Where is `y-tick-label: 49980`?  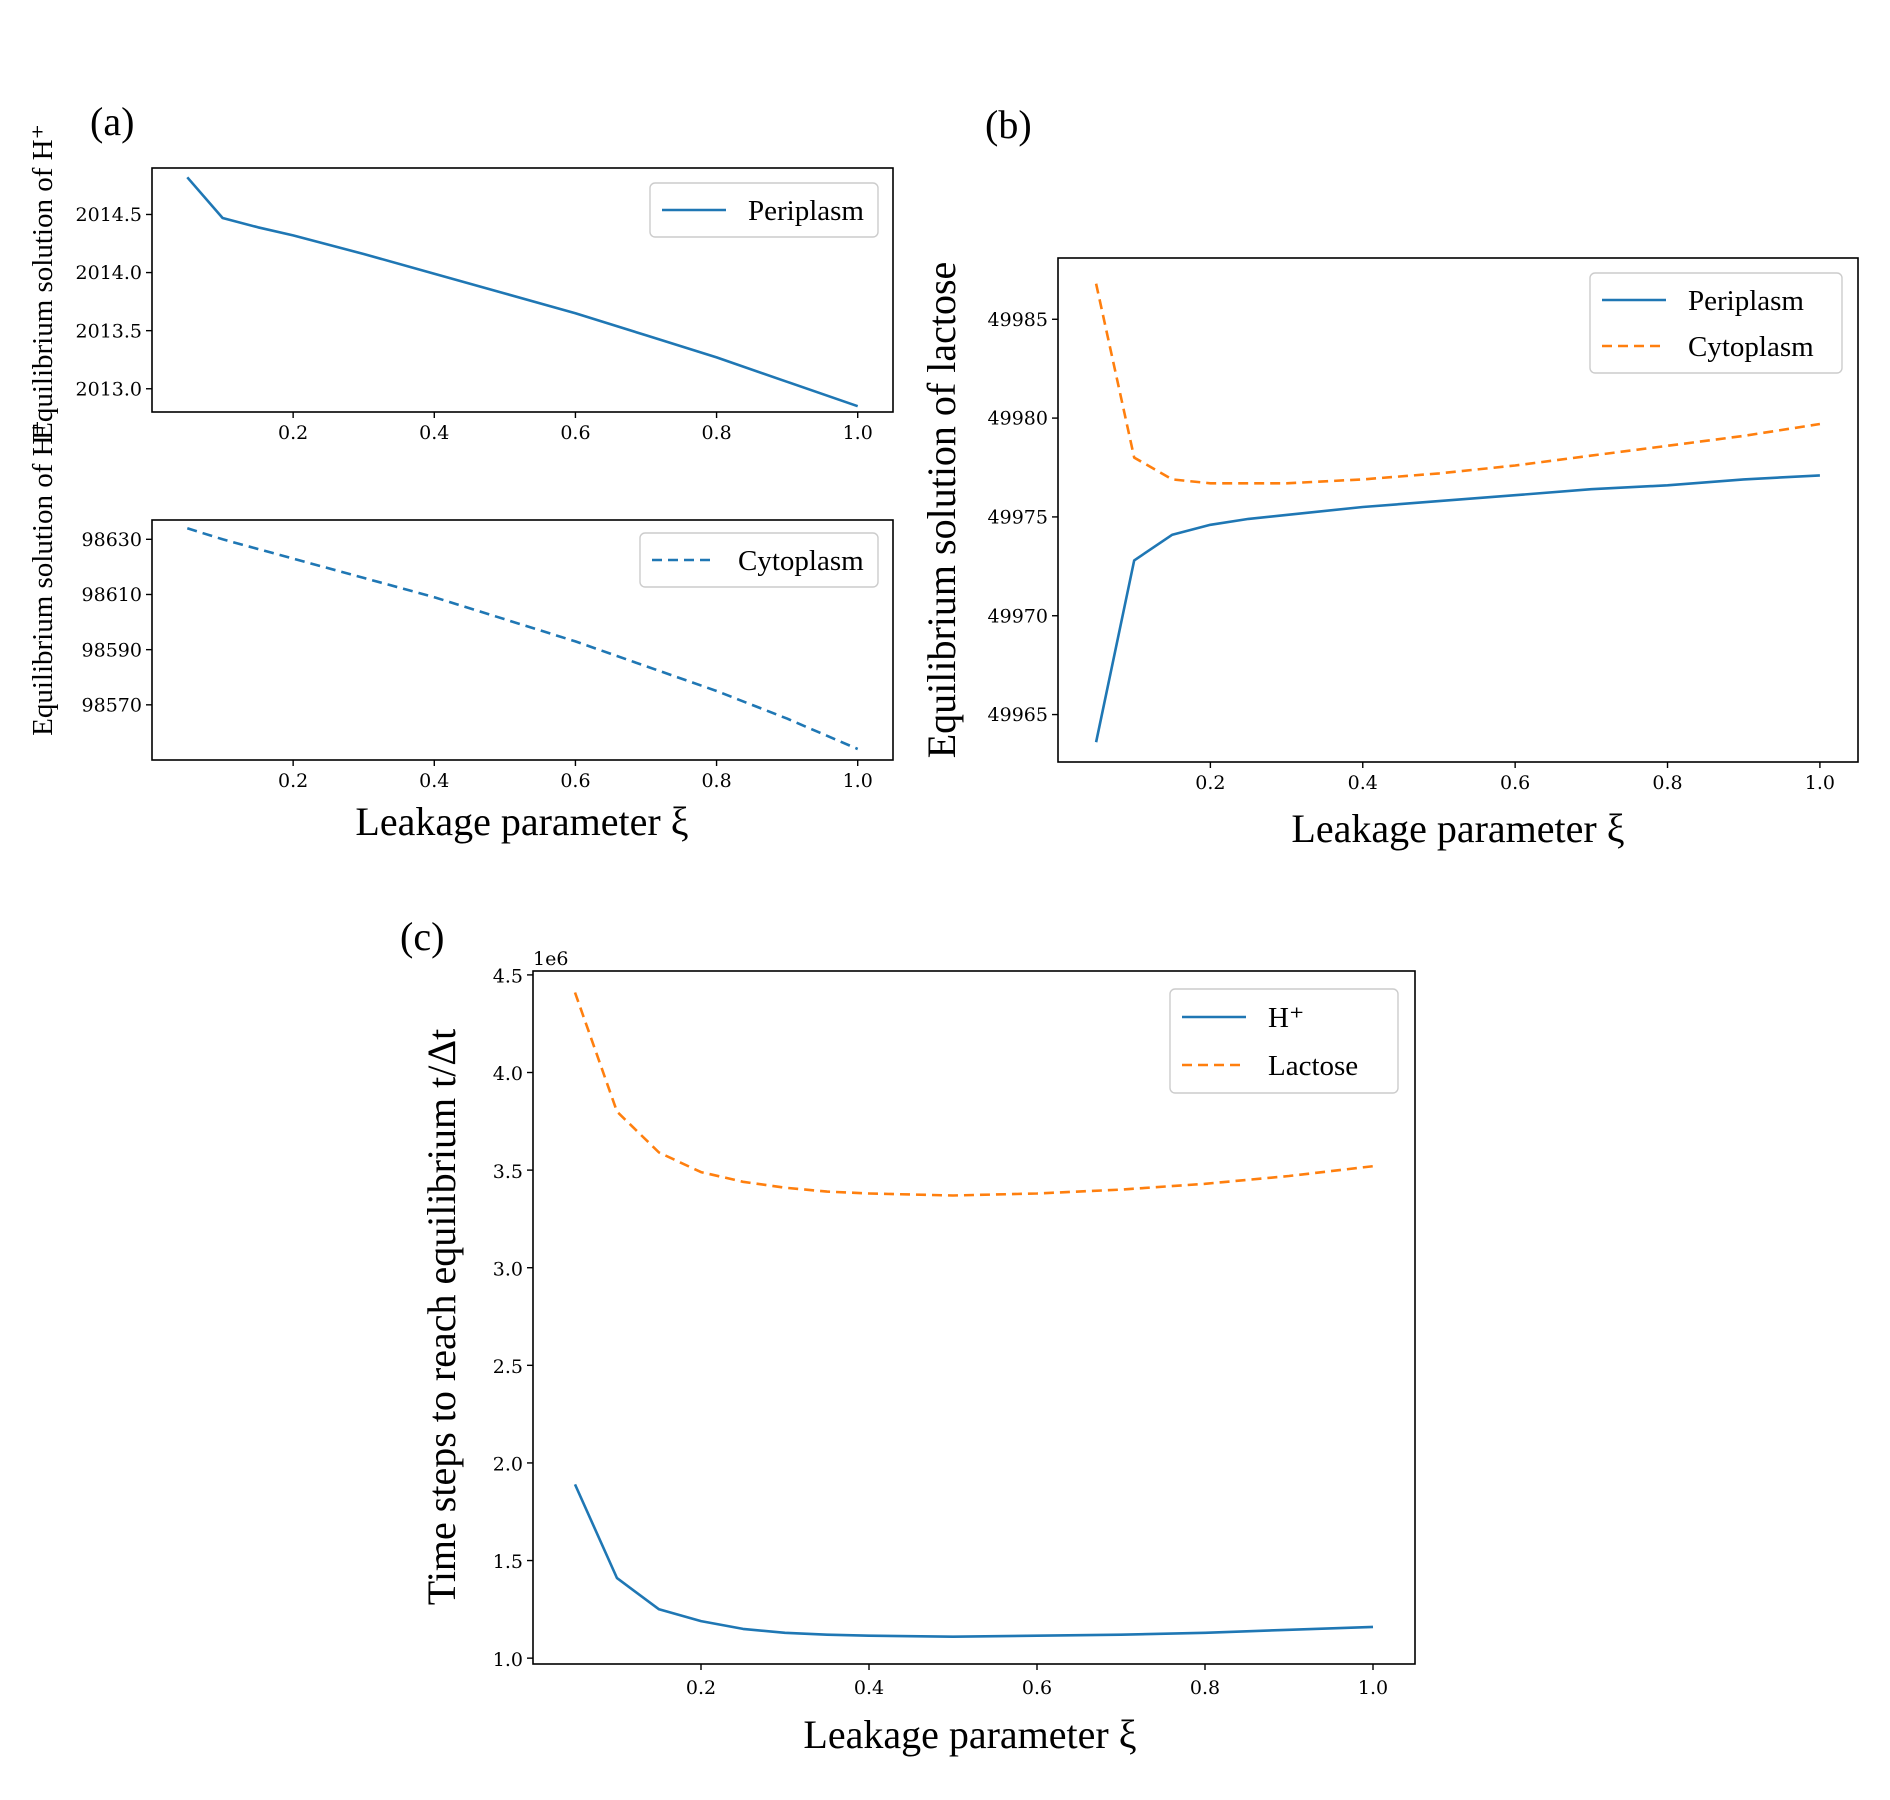
y-tick-label: 49980 is located at coordinates (1018, 419).